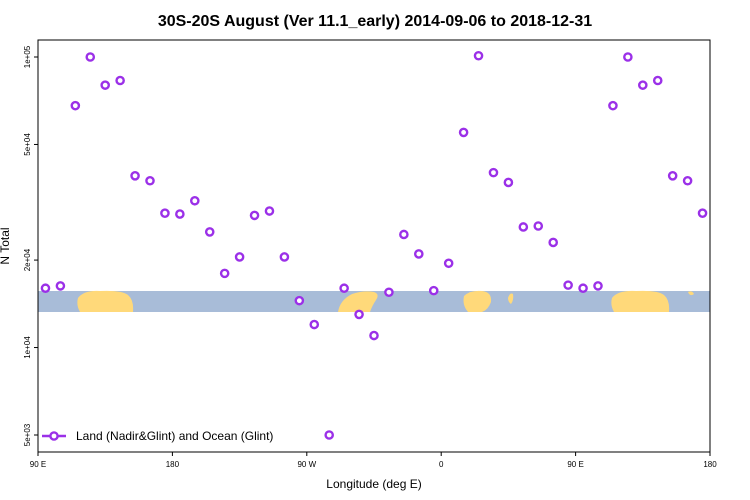 Image resolution: width=750 pixels, height=500 pixels. What do you see at coordinates (306, 464) in the screenshot?
I see `x-tick-label: 90 W` at bounding box center [306, 464].